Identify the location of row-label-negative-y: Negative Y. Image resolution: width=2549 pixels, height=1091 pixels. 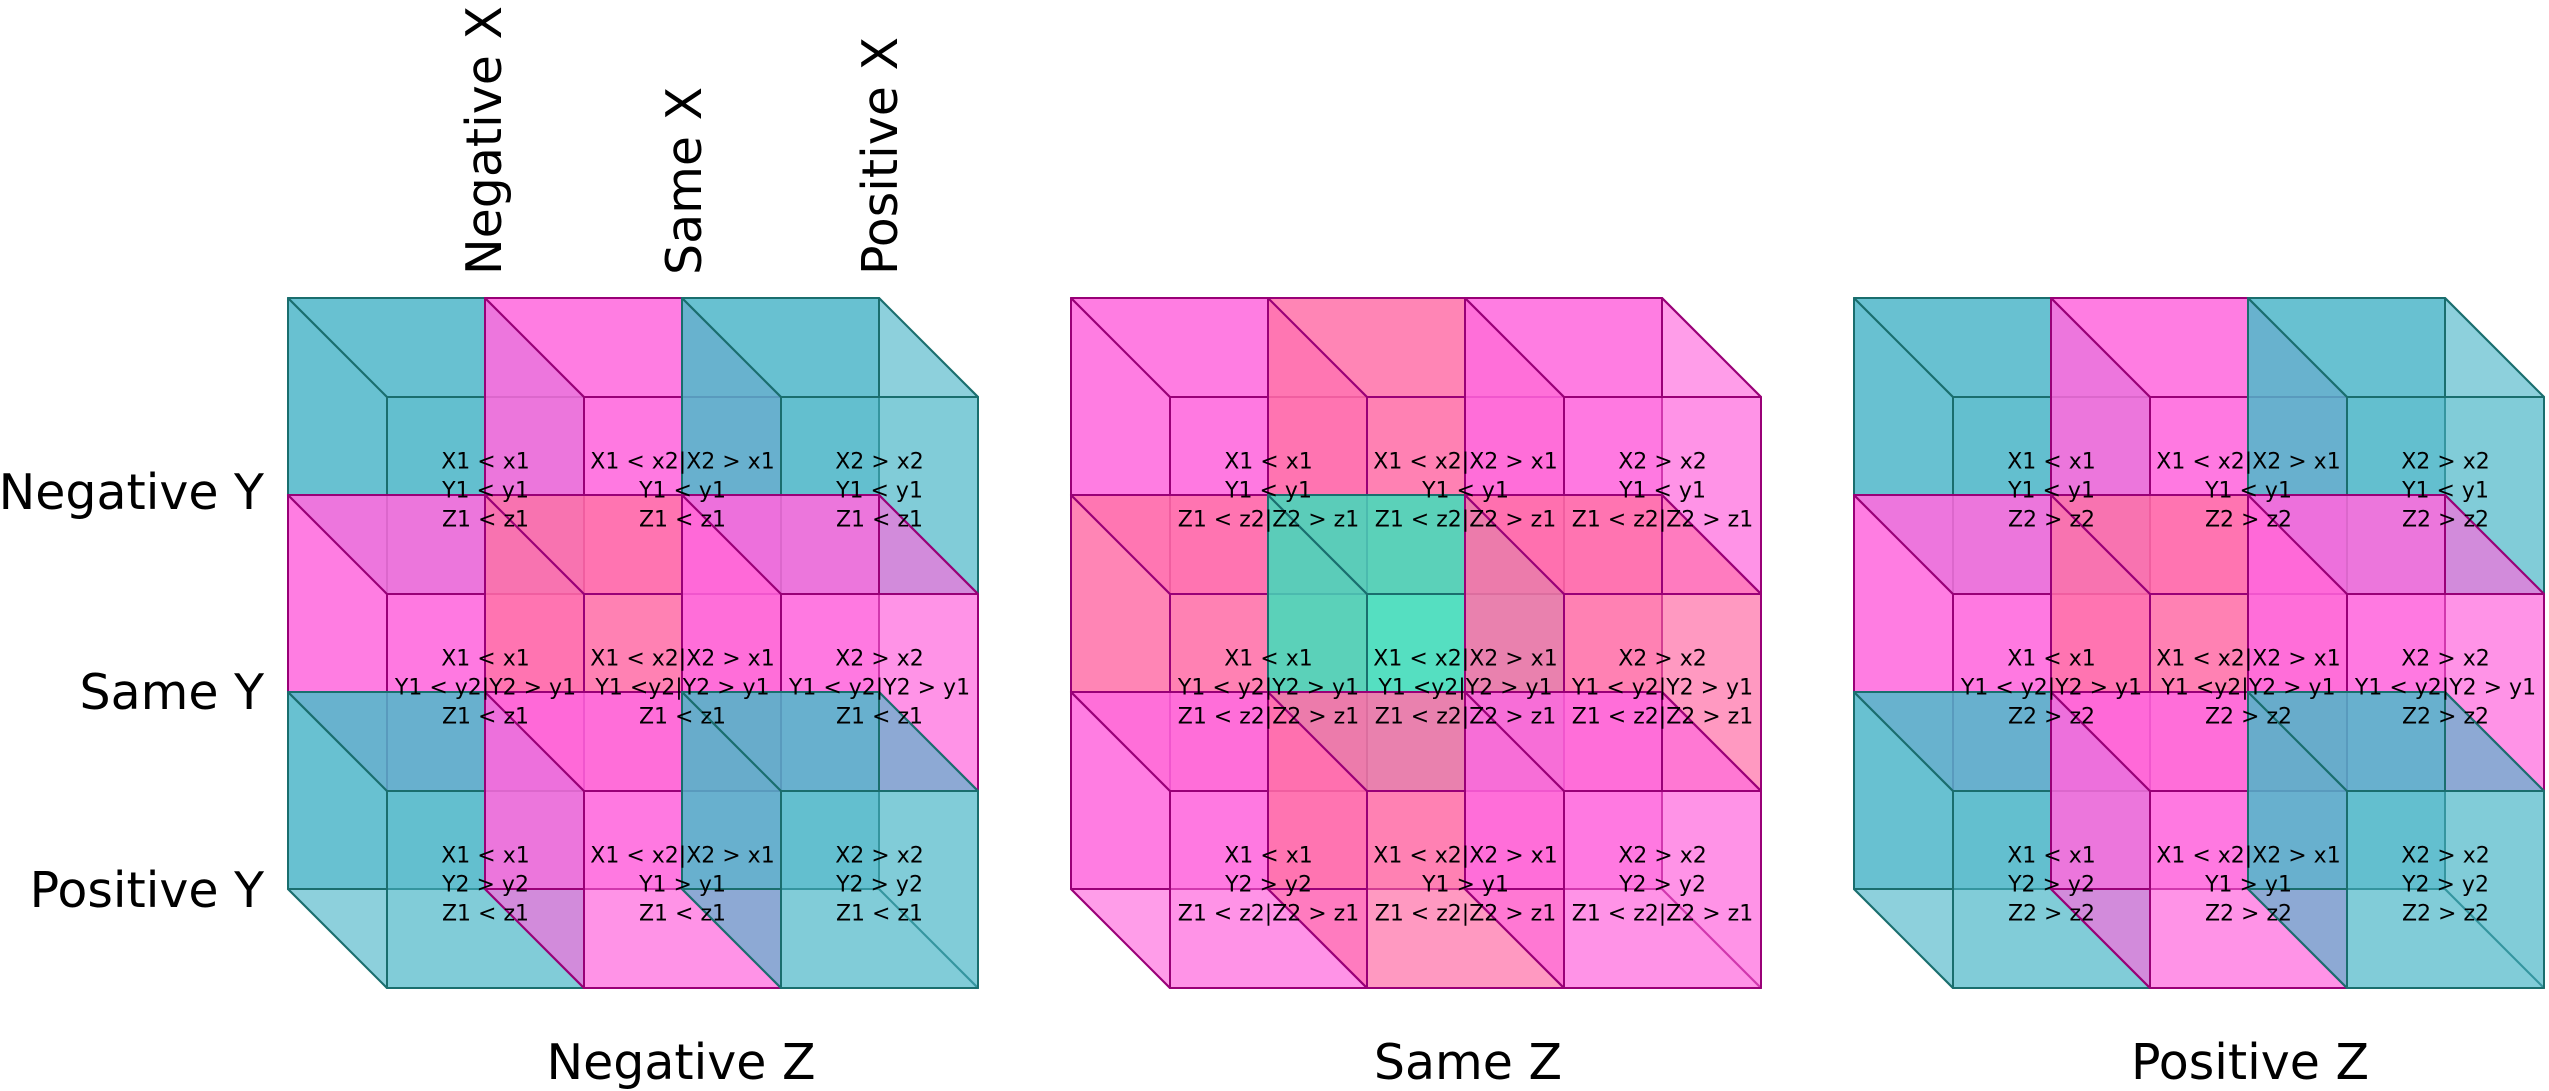
(132, 492).